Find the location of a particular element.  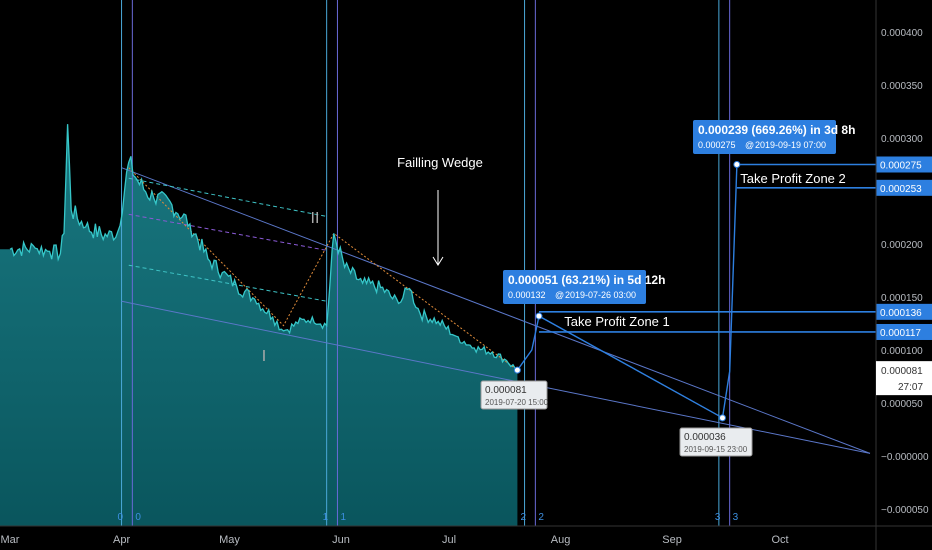

vertical-line-label-2: 1 is located at coordinates (326, 517).